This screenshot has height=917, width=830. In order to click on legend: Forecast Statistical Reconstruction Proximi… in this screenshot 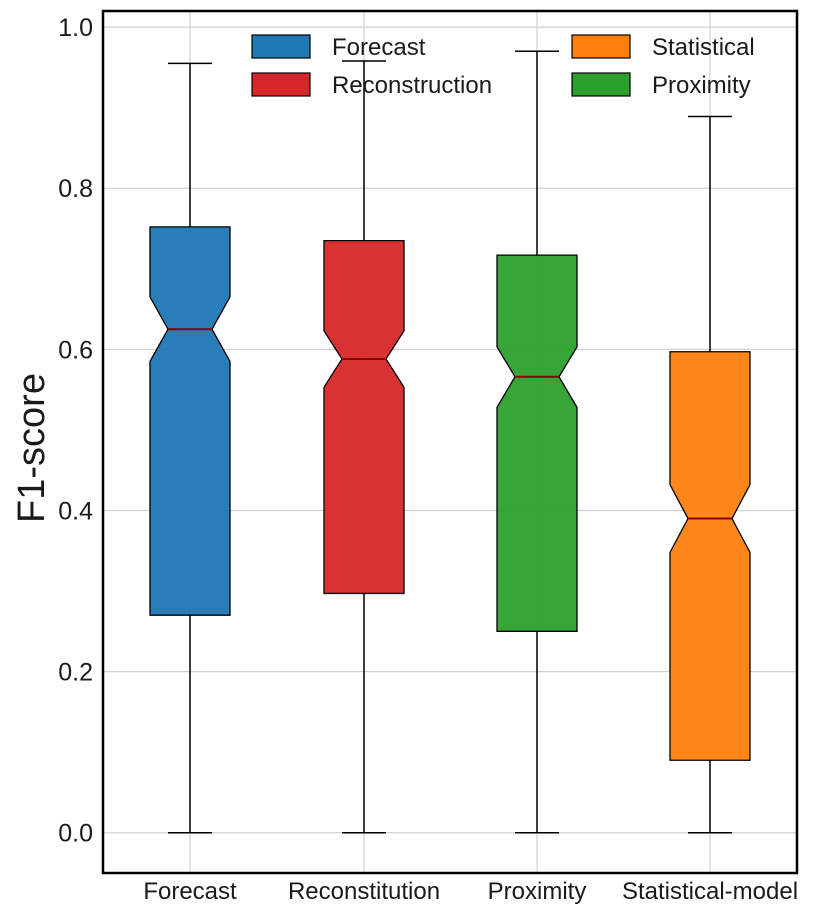, I will do `click(503, 66)`.